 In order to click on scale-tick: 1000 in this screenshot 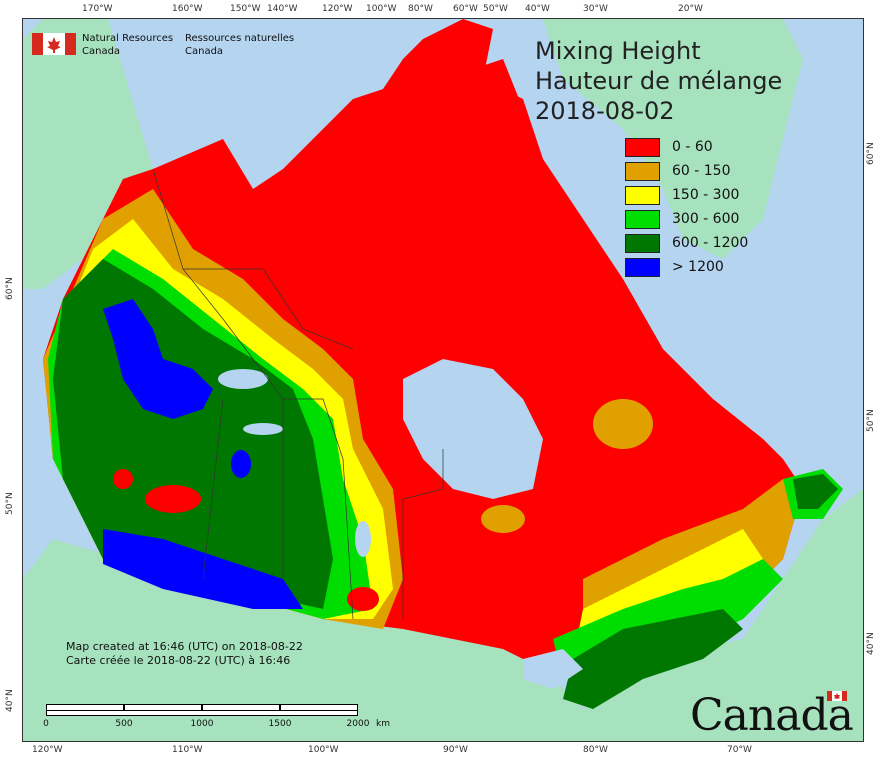, I will do `click(202, 724)`.